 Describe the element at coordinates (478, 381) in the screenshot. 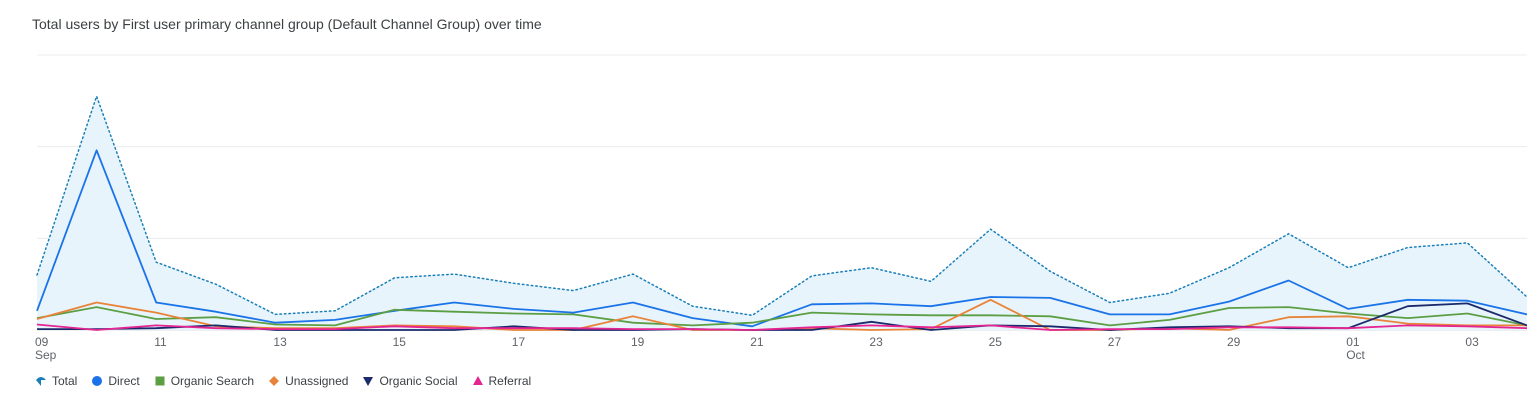

I see `legend-marker-referral-icon` at that location.